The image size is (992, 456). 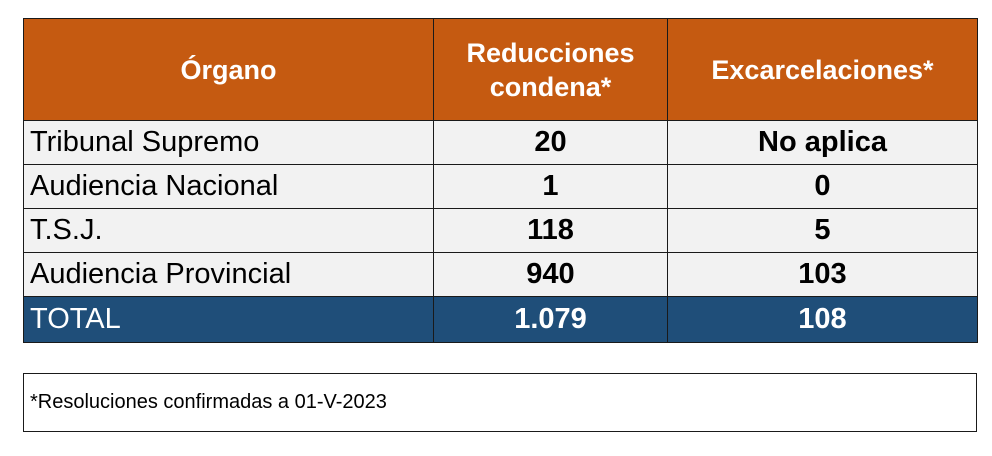 What do you see at coordinates (822, 142) in the screenshot?
I see `row-excarcelaciones: No aplica` at bounding box center [822, 142].